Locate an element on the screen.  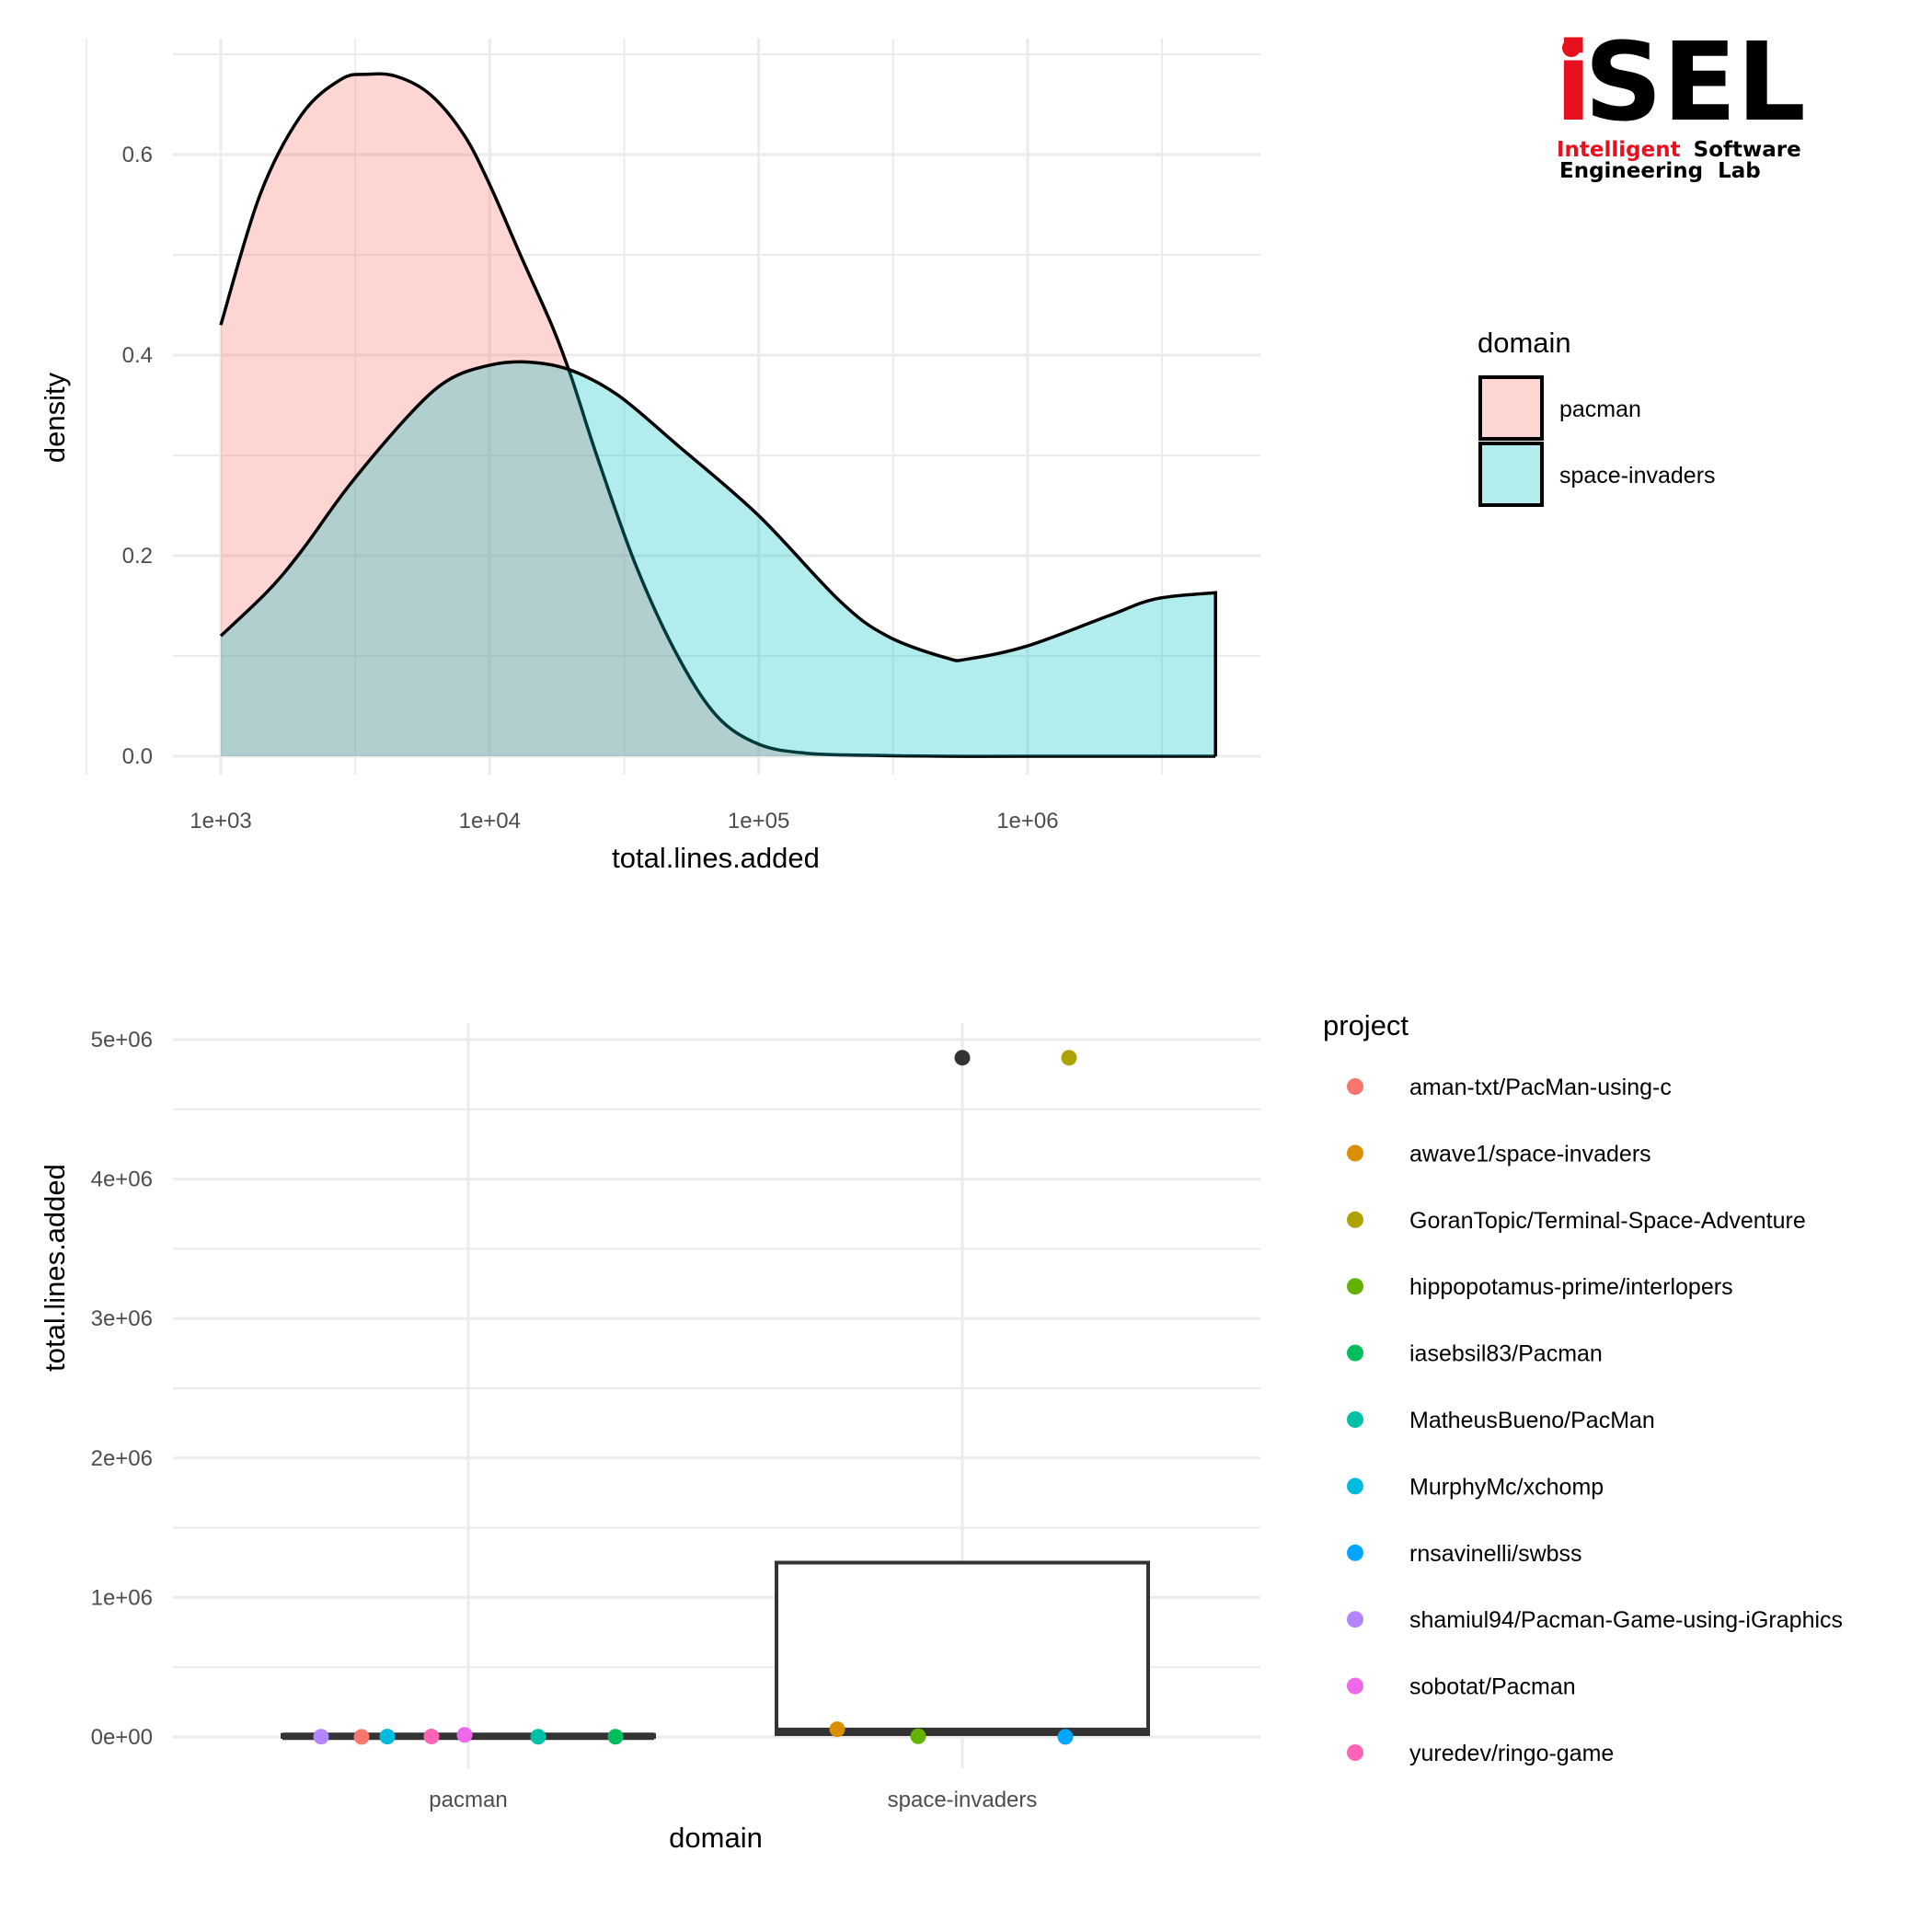
boxplot-x-axis-title: domain is located at coordinates (716, 1838).